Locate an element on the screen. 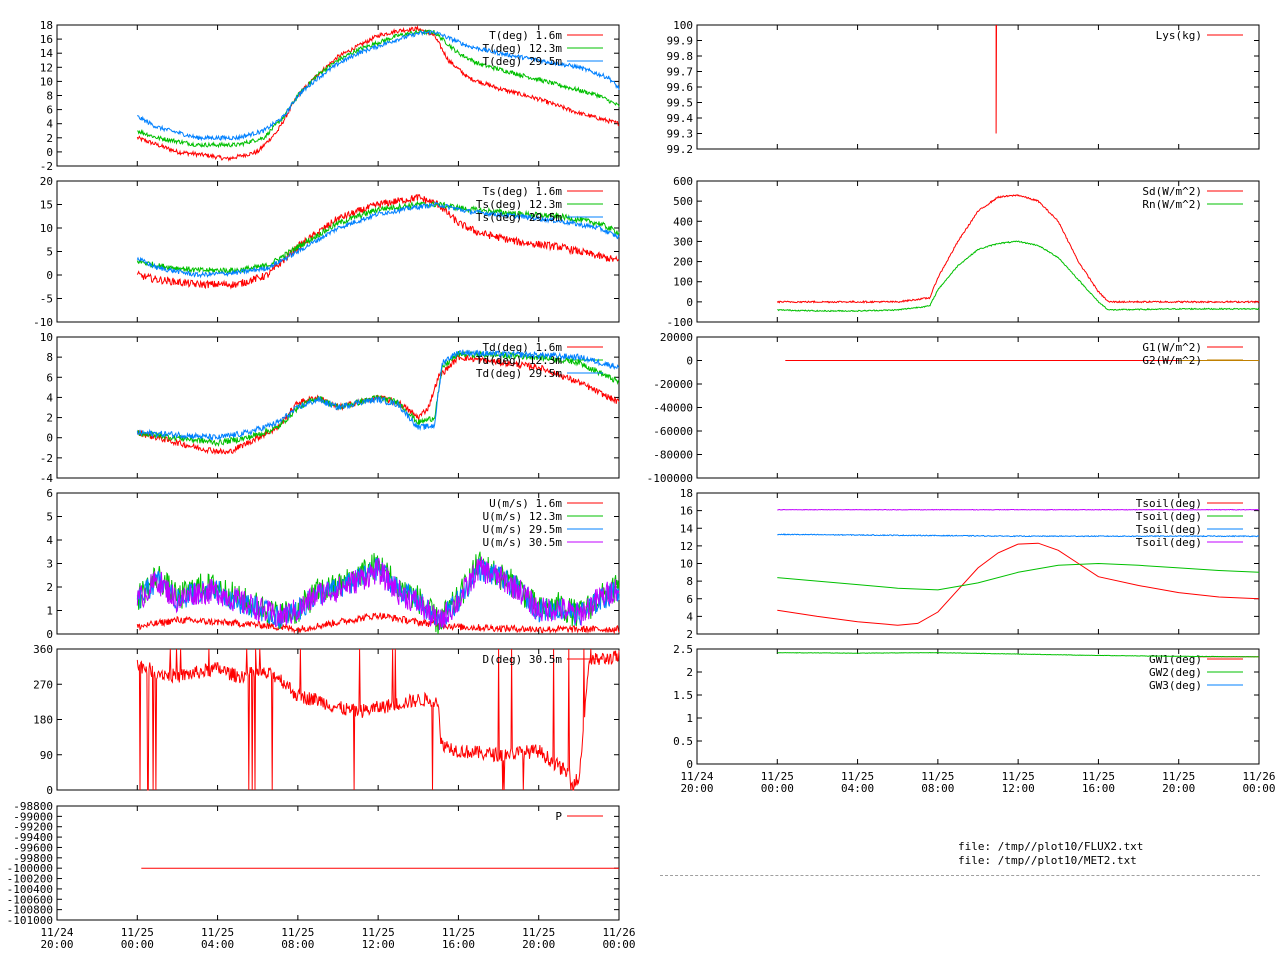 The width and height of the screenshot is (1280, 960). y-tick-label: -100400 is located at coordinates (30, 889).